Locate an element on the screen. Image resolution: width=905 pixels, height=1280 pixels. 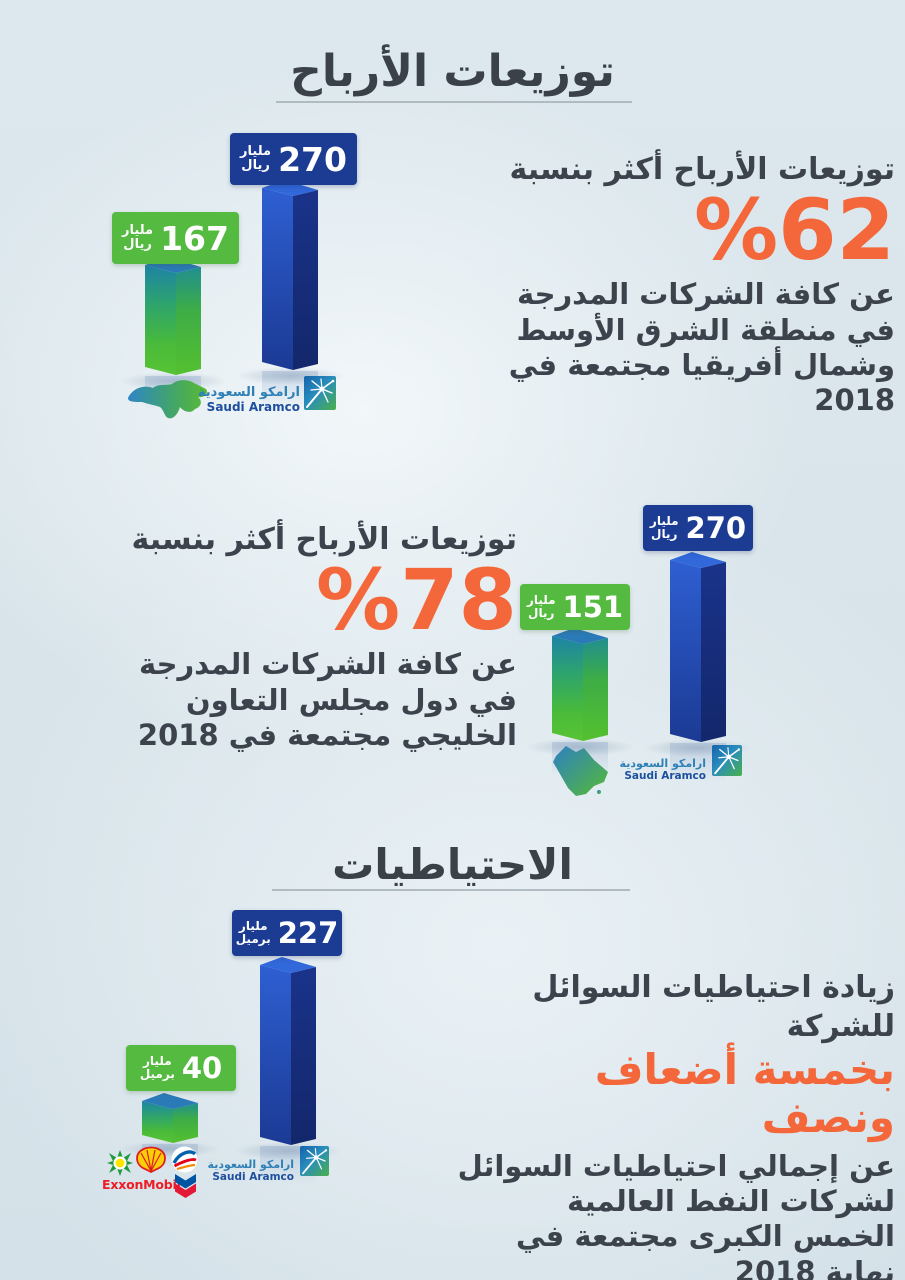
value-badge-aramco-s2: 270 مليار ريال is located at coordinates (698, 528).